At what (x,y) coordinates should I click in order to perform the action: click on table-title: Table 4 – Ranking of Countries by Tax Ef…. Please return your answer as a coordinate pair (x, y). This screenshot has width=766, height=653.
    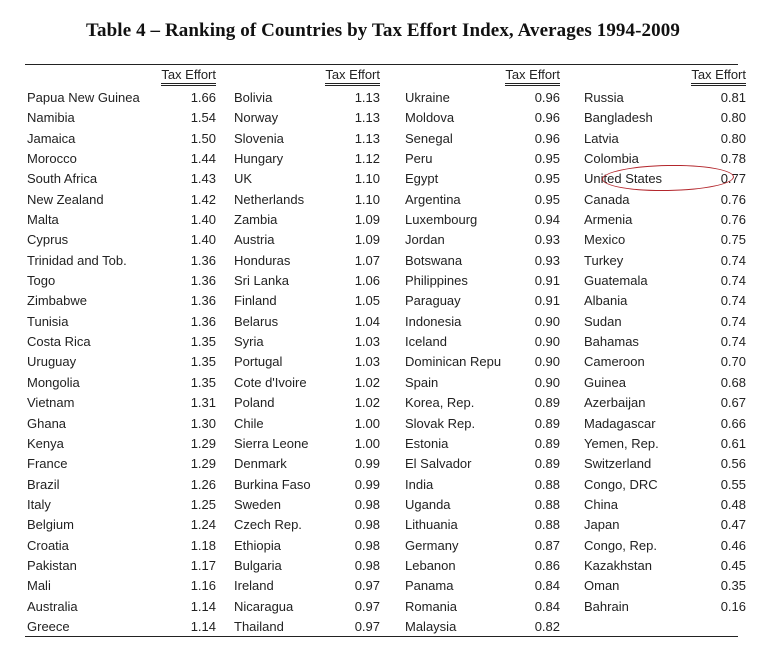
    Looking at the image, I should click on (383, 30).